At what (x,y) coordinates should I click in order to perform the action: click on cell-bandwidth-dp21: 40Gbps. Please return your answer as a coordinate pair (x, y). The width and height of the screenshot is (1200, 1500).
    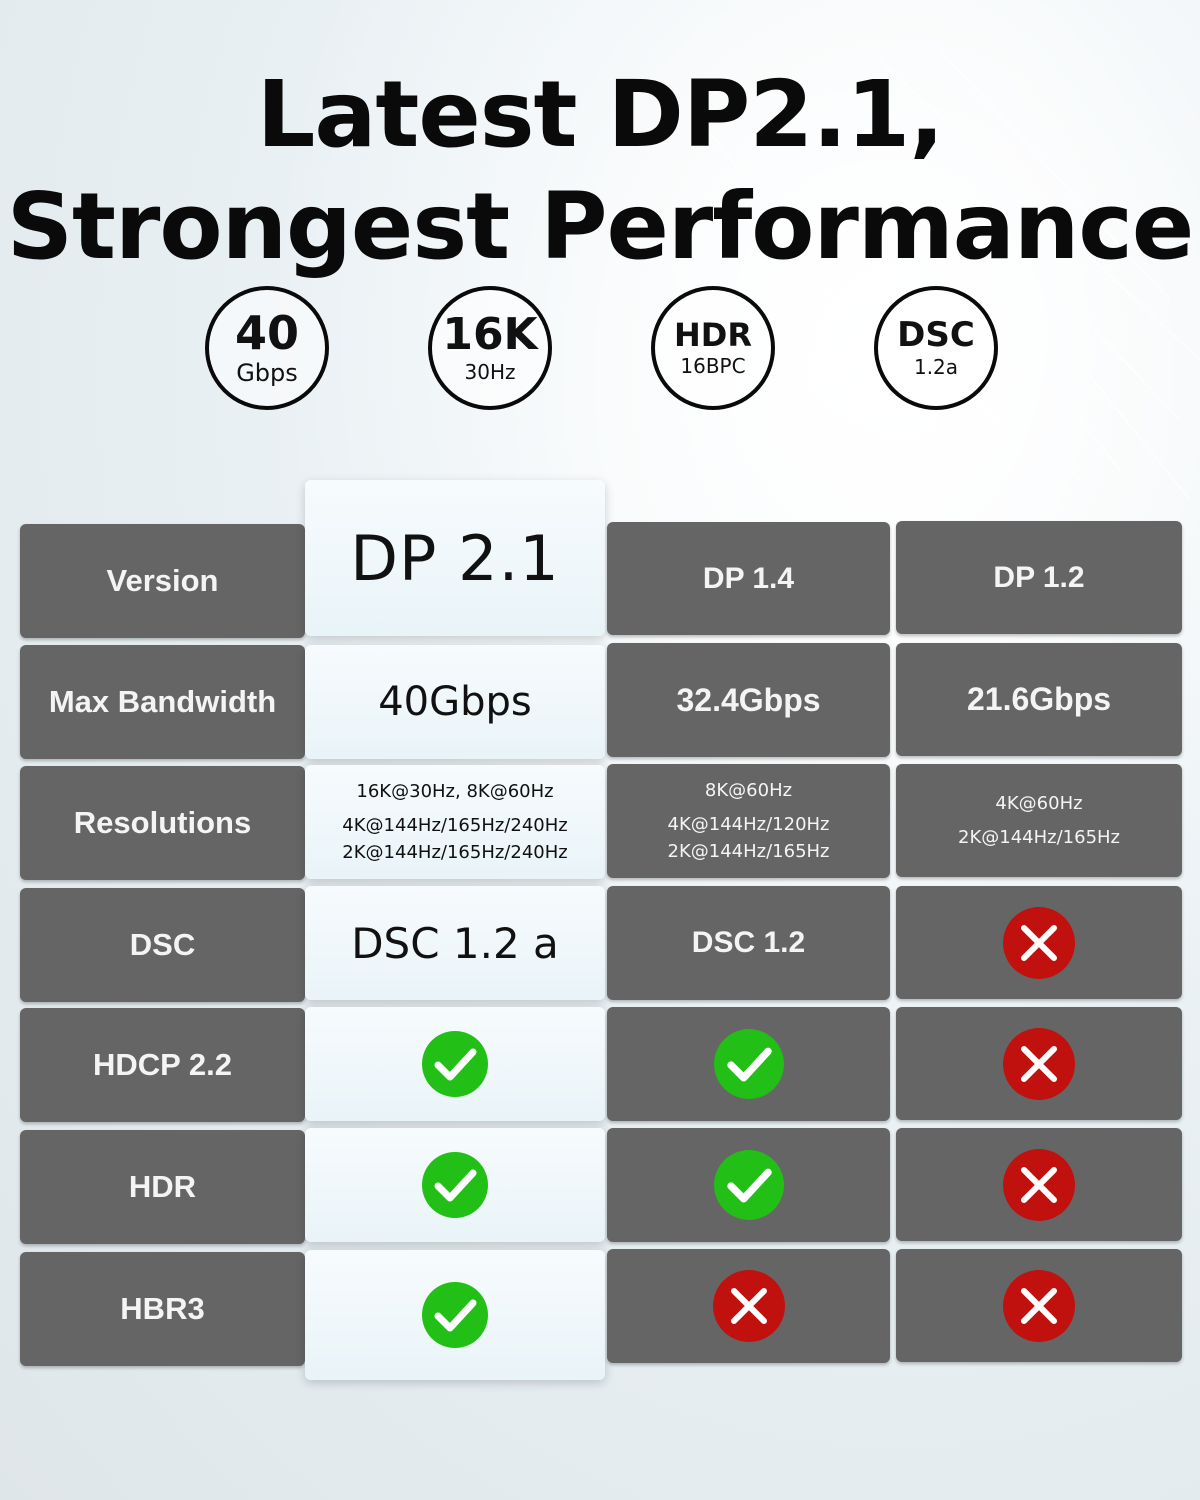
    Looking at the image, I should click on (455, 702).